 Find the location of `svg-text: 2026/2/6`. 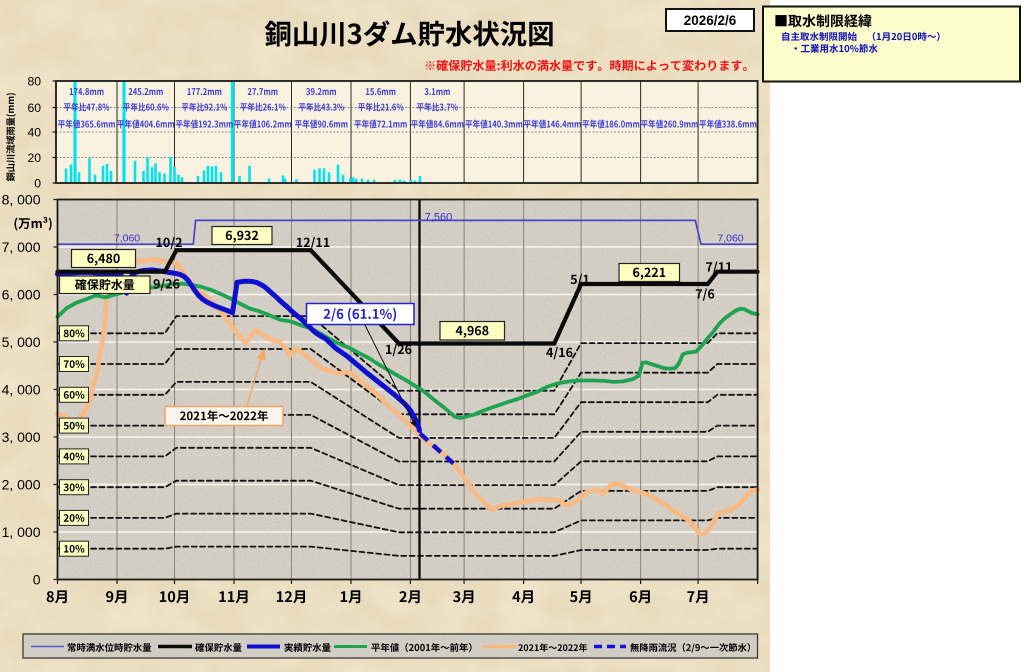

svg-text: 2026/2/6 is located at coordinates (710, 20).